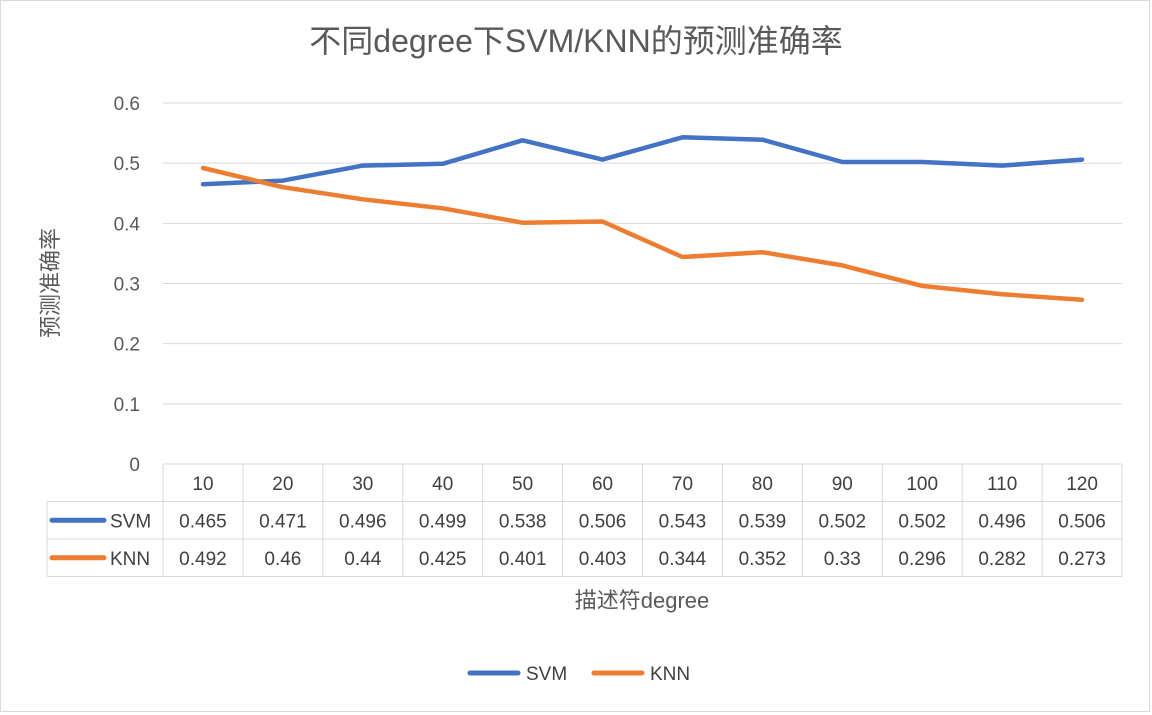 The image size is (1152, 715). Describe the element at coordinates (578, 674) in the screenshot. I see `legend: SVM KNN` at that location.